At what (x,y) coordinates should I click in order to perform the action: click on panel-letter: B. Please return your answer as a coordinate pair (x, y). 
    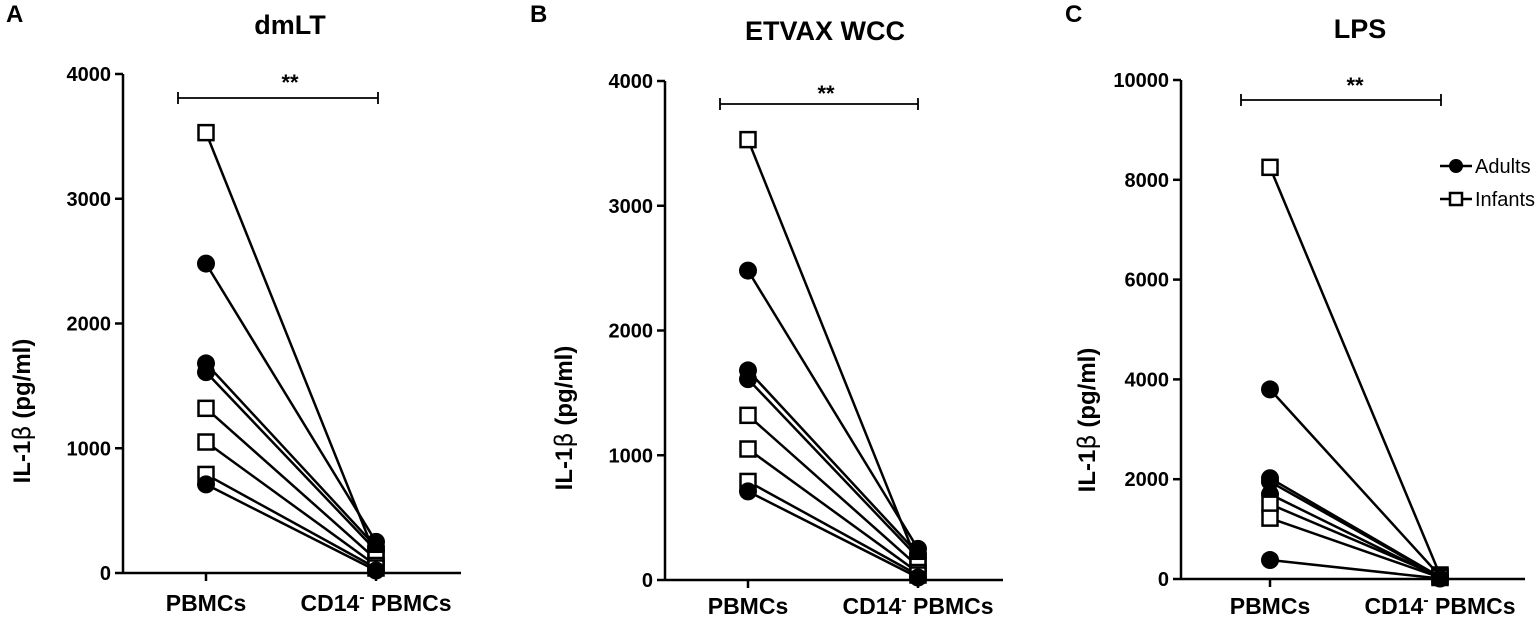
    Looking at the image, I should click on (538, 14).